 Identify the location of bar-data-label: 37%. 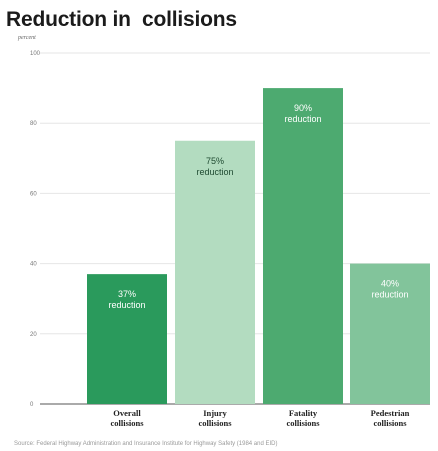
(127, 294).